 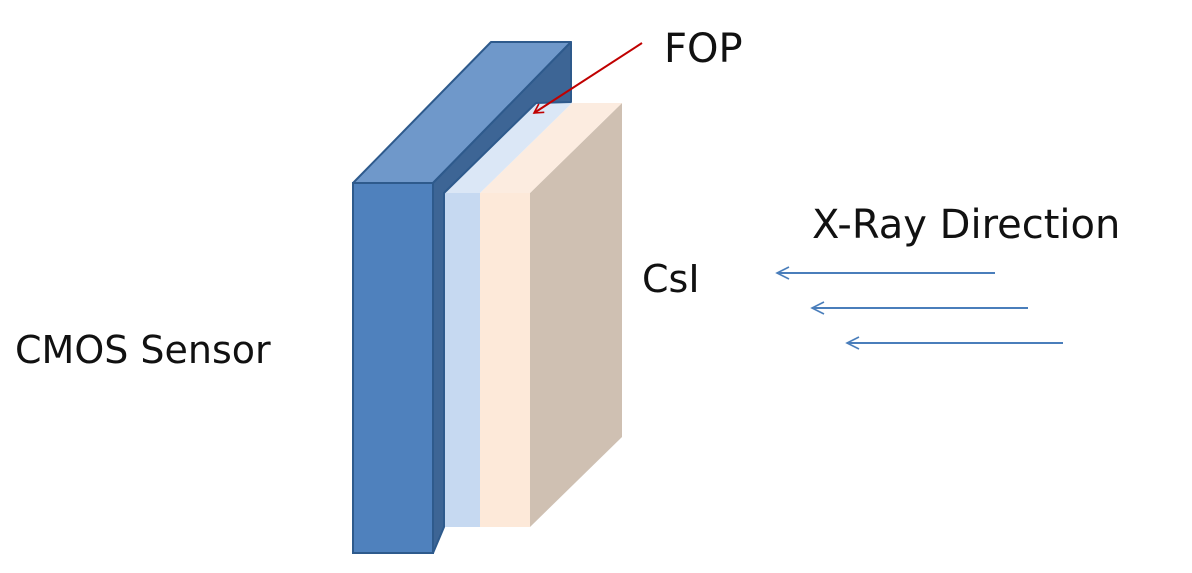 What do you see at coordinates (966, 225) in the screenshot?
I see `xray-direction-label: X-Ray Direction` at bounding box center [966, 225].